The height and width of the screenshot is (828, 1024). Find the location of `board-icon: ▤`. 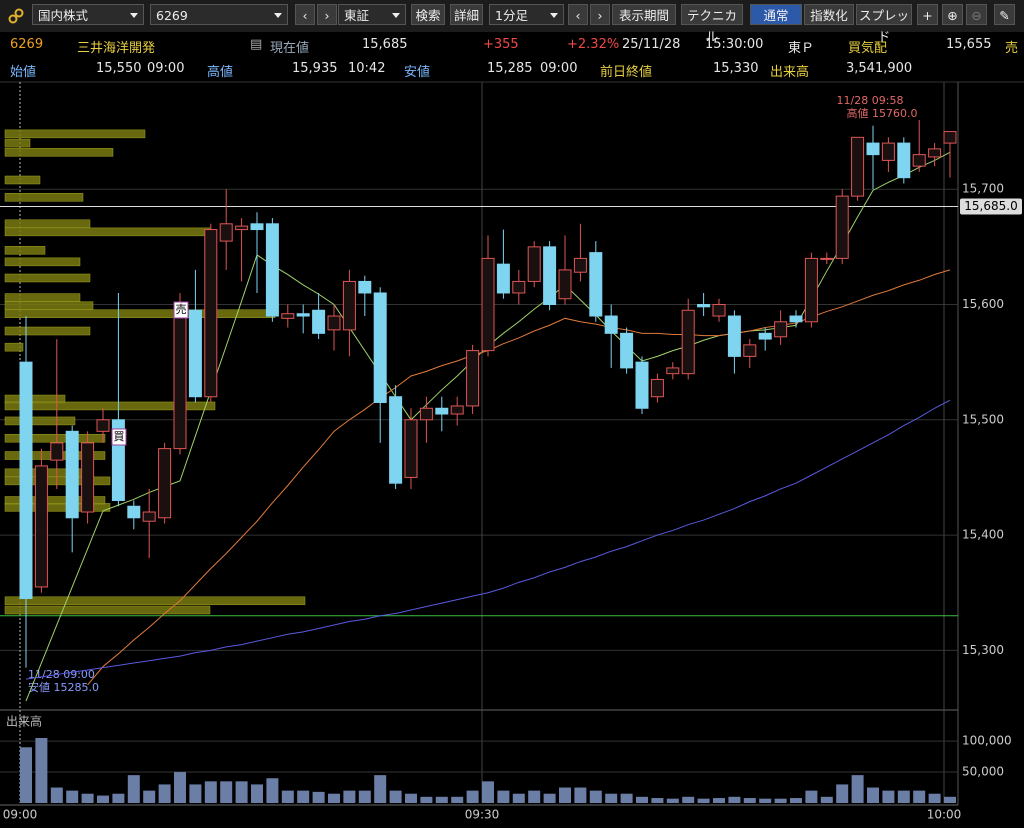

board-icon: ▤ is located at coordinates (256, 44).